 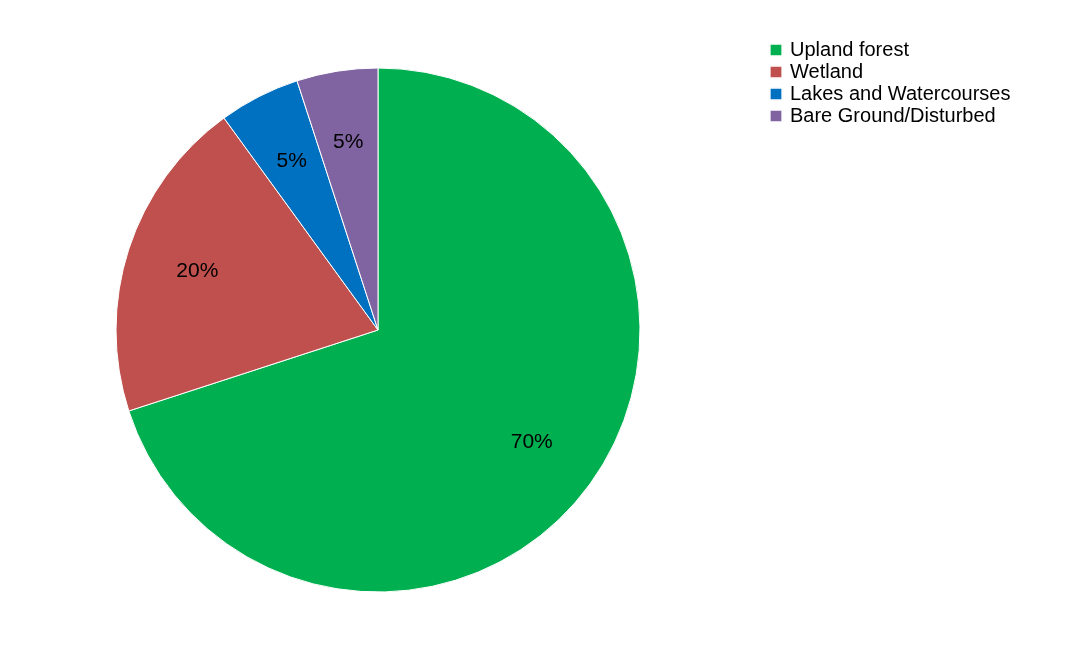 I want to click on legend-label: Upland forest, so click(x=850, y=49).